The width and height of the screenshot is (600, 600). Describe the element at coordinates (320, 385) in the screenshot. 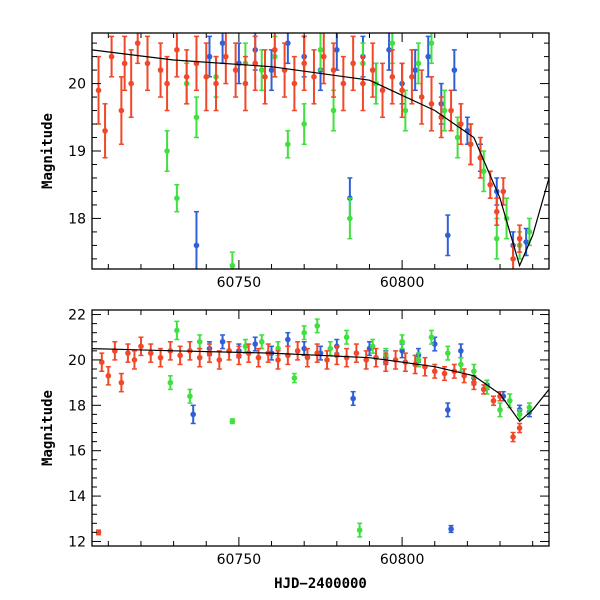

I see `model-curve` at that location.